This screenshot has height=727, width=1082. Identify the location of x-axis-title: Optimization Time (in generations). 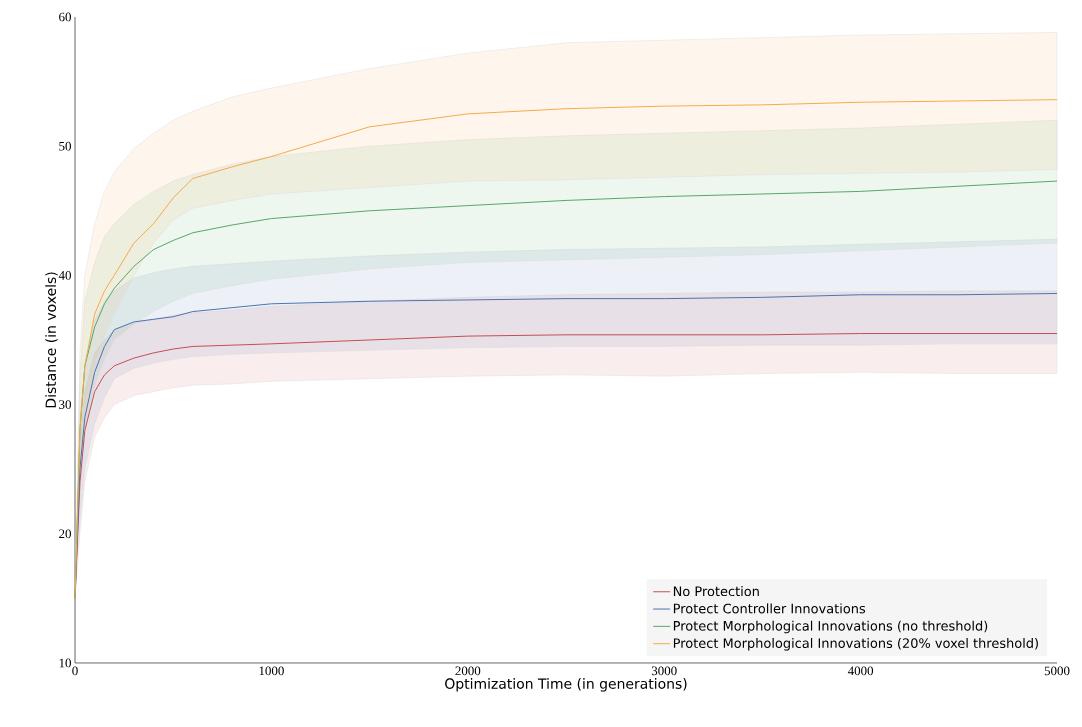
(566, 685).